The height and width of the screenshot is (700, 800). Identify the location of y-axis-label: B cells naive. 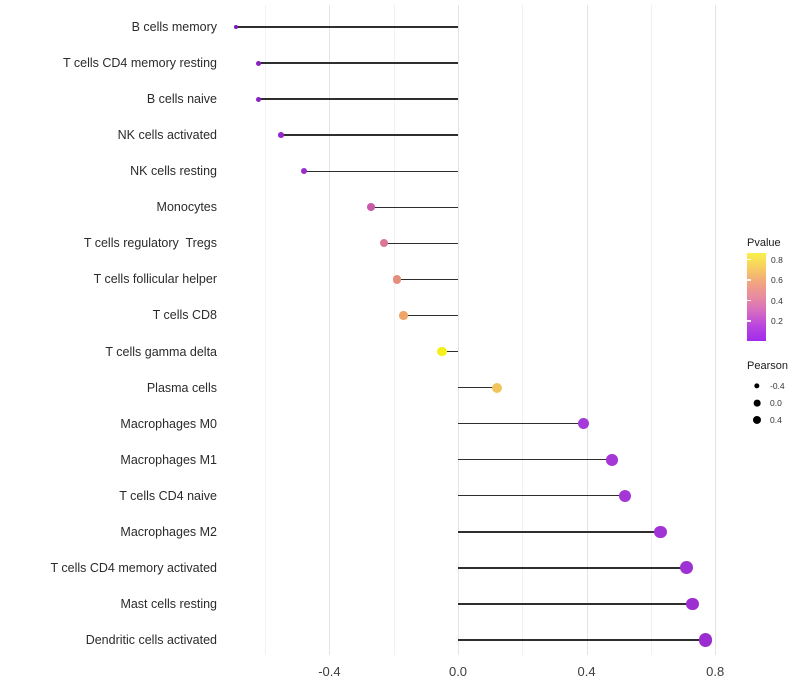
(181, 99).